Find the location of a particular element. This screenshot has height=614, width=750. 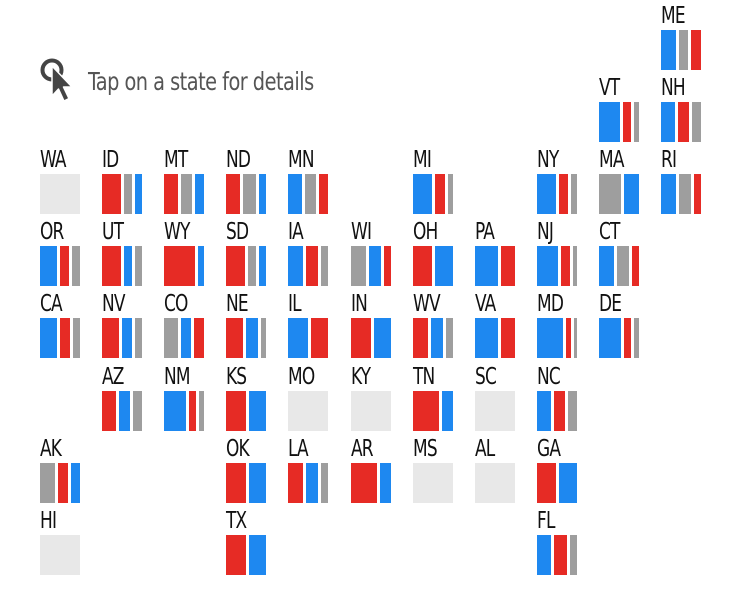

state-sd: SD is located at coordinates (247, 253).